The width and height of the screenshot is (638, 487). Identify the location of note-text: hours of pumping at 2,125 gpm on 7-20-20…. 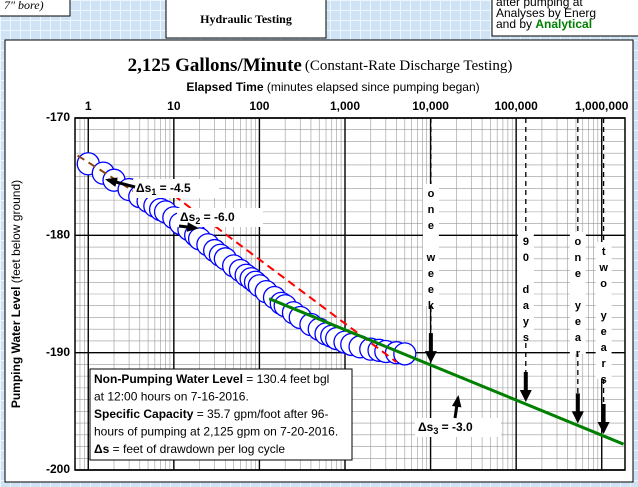
(216, 432).